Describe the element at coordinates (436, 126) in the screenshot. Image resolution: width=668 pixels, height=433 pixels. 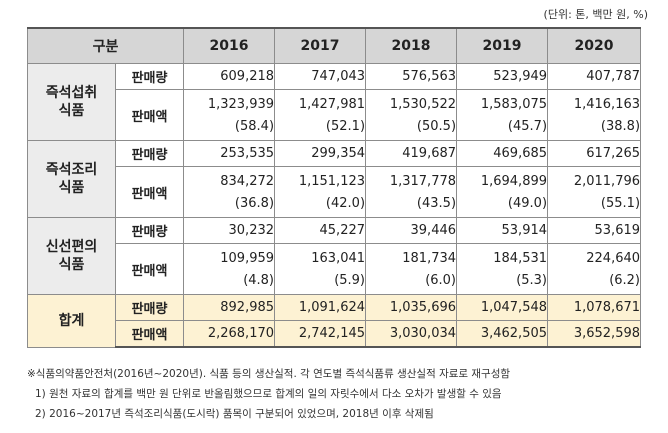
I see `share-value: (50.5)` at that location.